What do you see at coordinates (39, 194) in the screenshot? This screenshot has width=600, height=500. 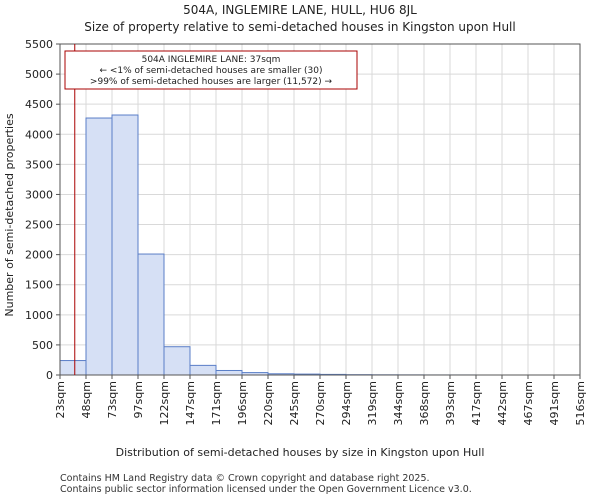 I see `y-tick-label: 3000` at bounding box center [39, 194].